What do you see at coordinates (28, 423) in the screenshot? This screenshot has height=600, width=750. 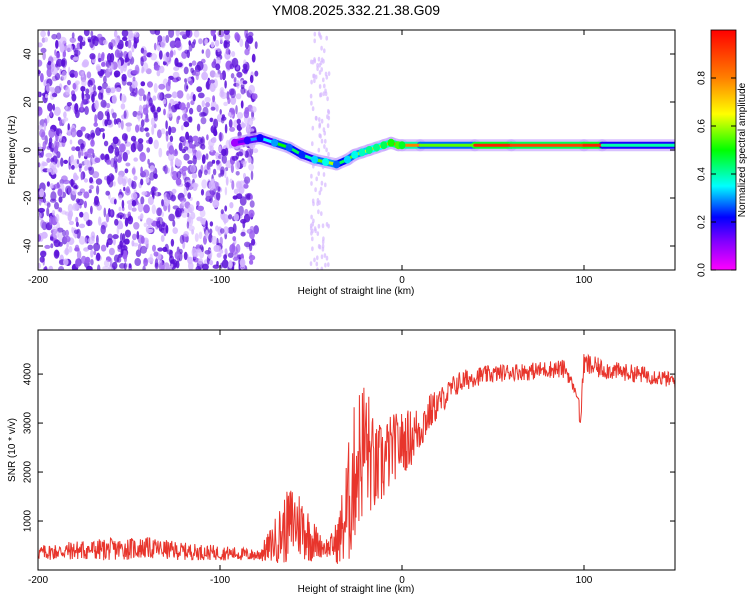 I see `y-tick-label: 3000` at bounding box center [28, 423].